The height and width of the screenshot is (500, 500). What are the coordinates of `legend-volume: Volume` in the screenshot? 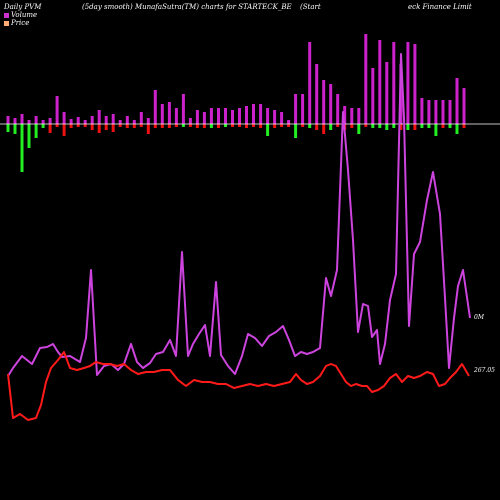 It's located at (20, 15).